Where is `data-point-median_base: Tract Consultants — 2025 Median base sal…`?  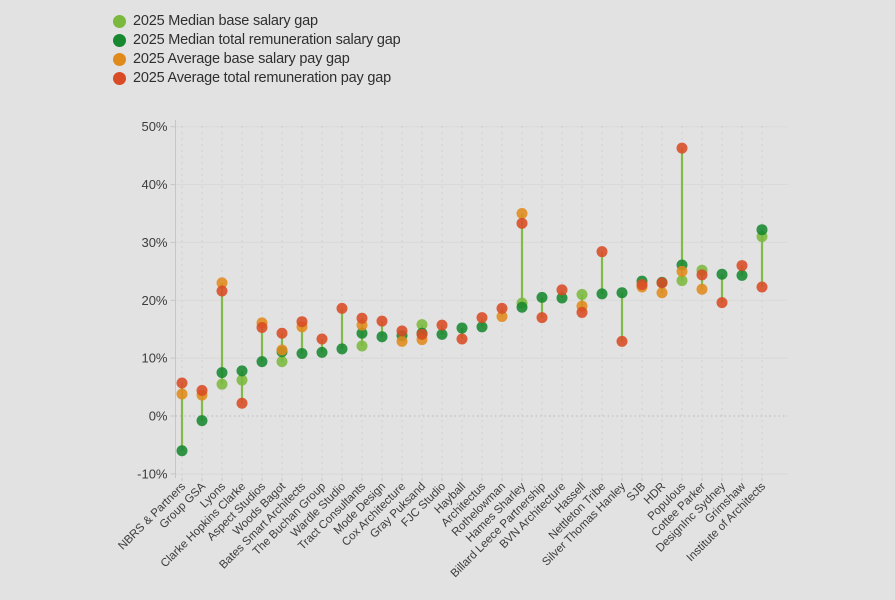
data-point-median_base: Tract Consultants — 2025 Median base sal… is located at coordinates (362, 346).